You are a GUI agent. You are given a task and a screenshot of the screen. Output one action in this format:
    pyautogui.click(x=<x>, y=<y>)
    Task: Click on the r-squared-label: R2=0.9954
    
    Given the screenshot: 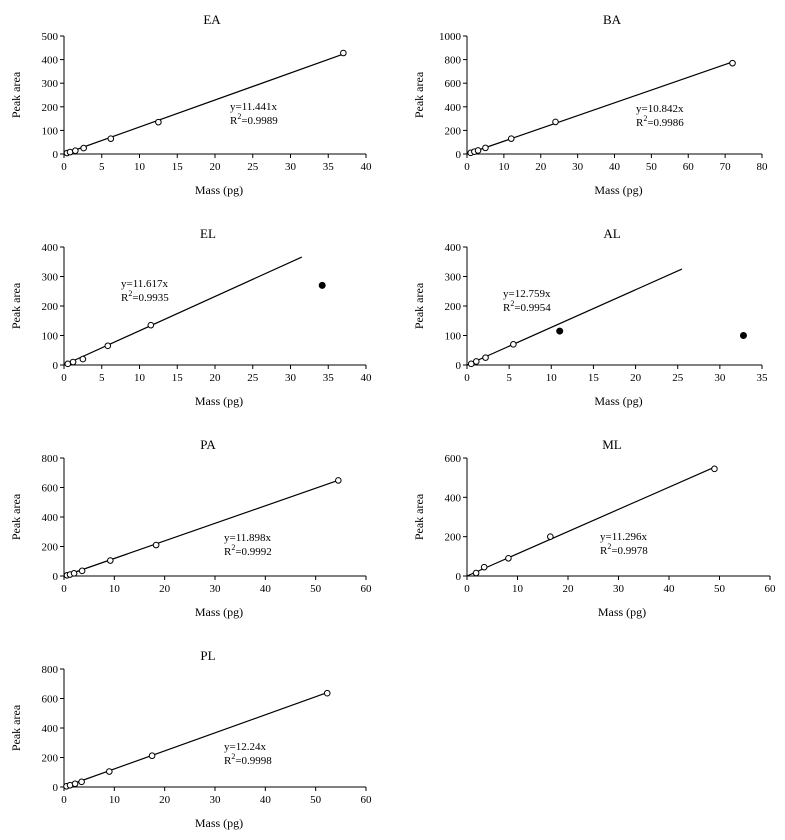 What is the action you would take?
    pyautogui.click(x=527, y=306)
    